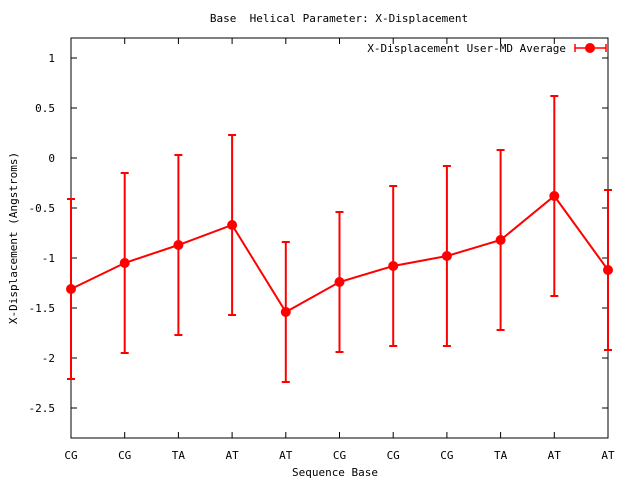  Describe the element at coordinates (51, 58) in the screenshot. I see `y-tick-label: 1` at that location.